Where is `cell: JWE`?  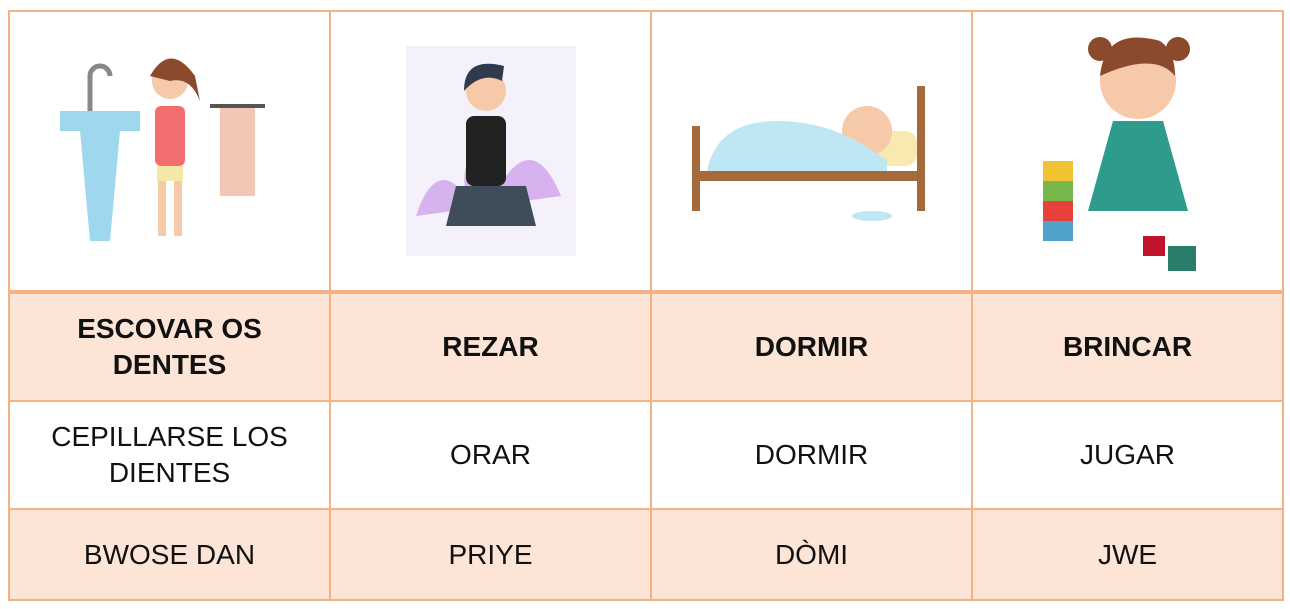
cell: JWE is located at coordinates (1127, 554).